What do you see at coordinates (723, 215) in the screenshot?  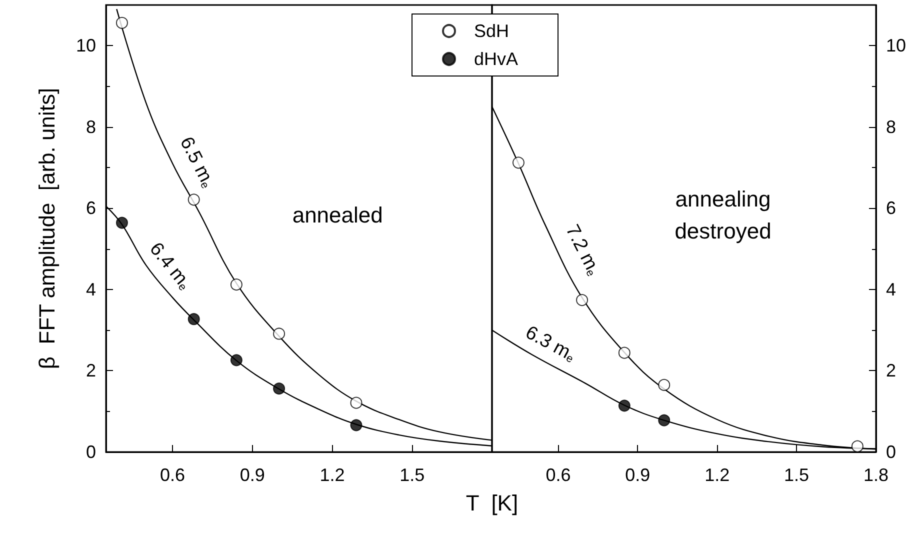 I see `annotation: annealing destroyed` at bounding box center [723, 215].